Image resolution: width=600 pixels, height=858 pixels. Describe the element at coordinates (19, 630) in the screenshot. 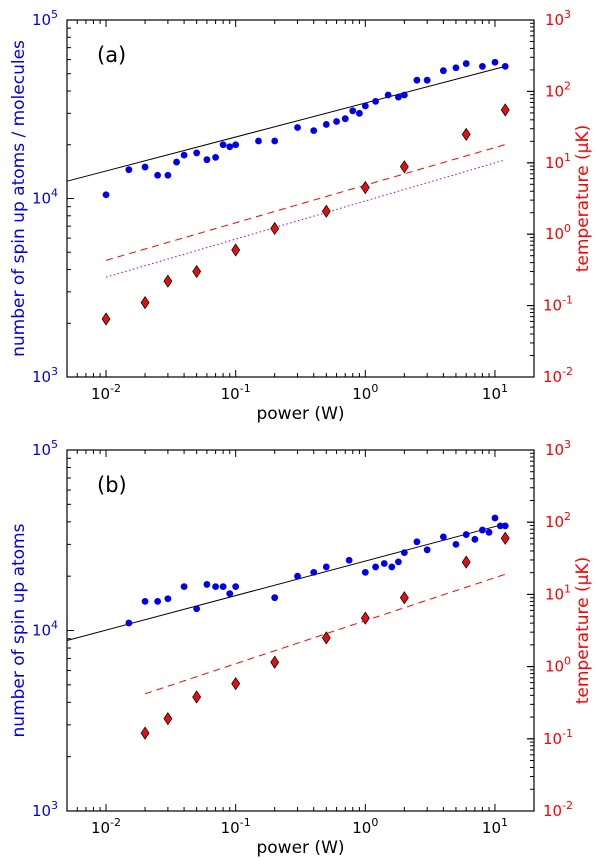

I see `y-left-axis-title: number of spin up atoms` at that location.